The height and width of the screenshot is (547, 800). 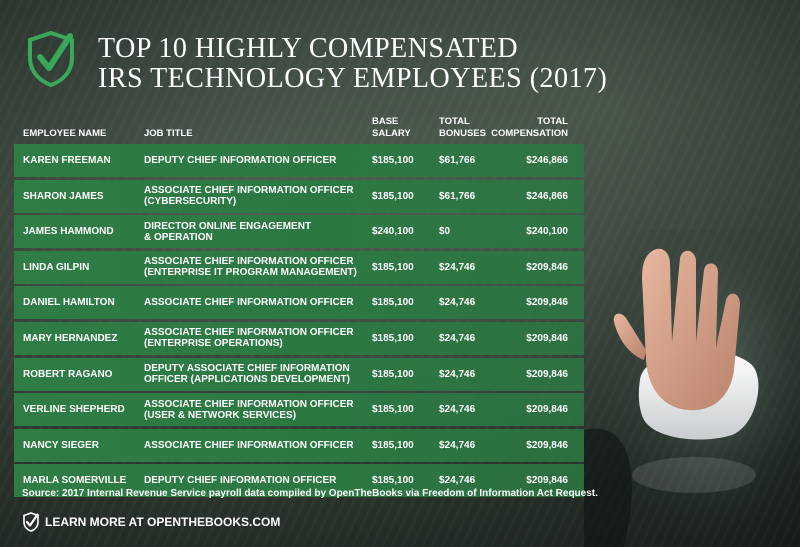 I want to click on total-compensation: $240,100, so click(x=547, y=232).